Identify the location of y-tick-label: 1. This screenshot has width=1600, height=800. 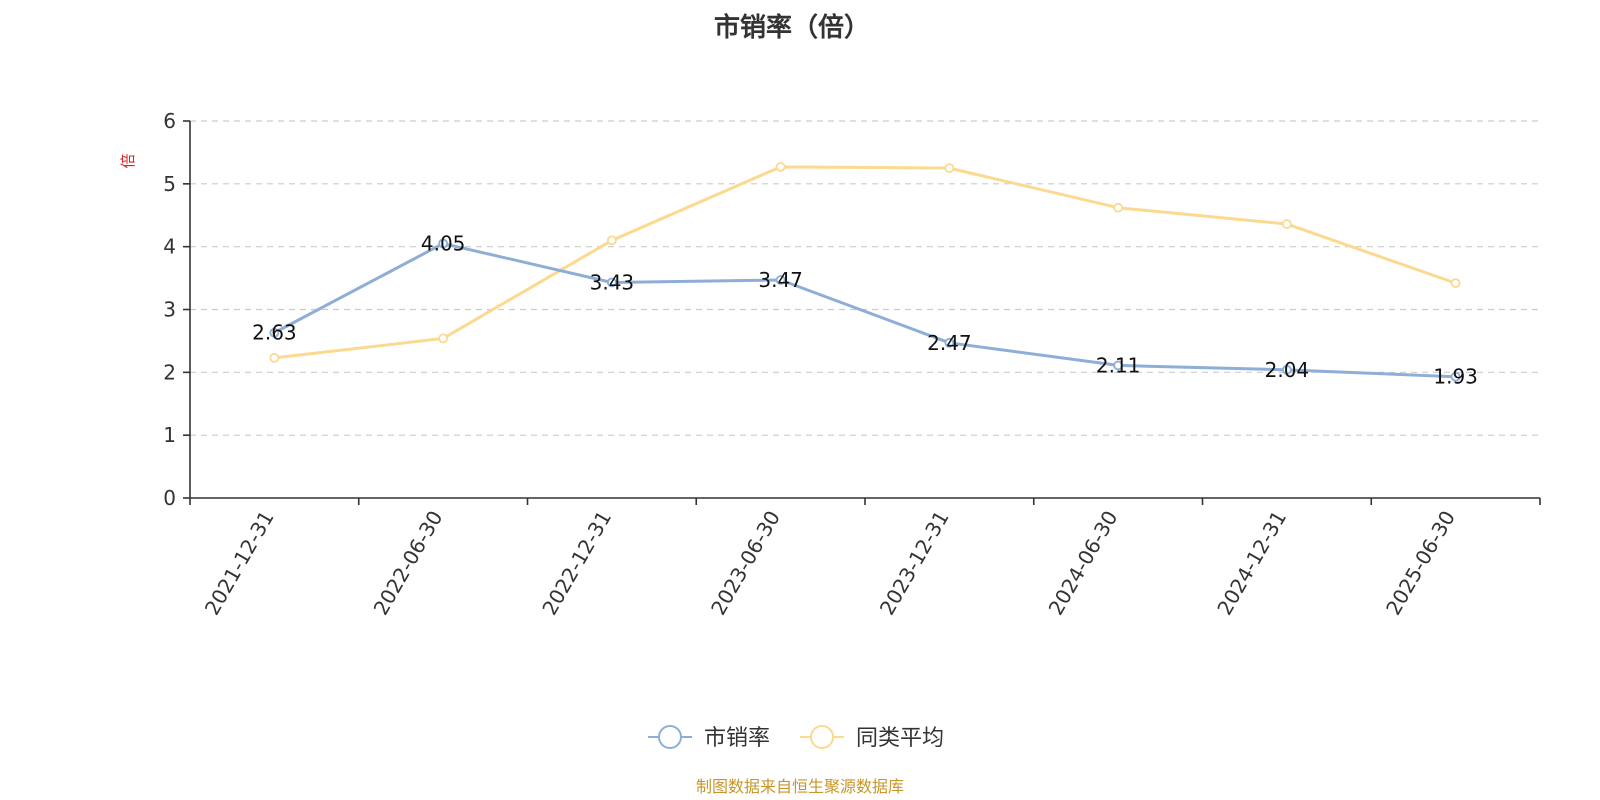
(169, 435).